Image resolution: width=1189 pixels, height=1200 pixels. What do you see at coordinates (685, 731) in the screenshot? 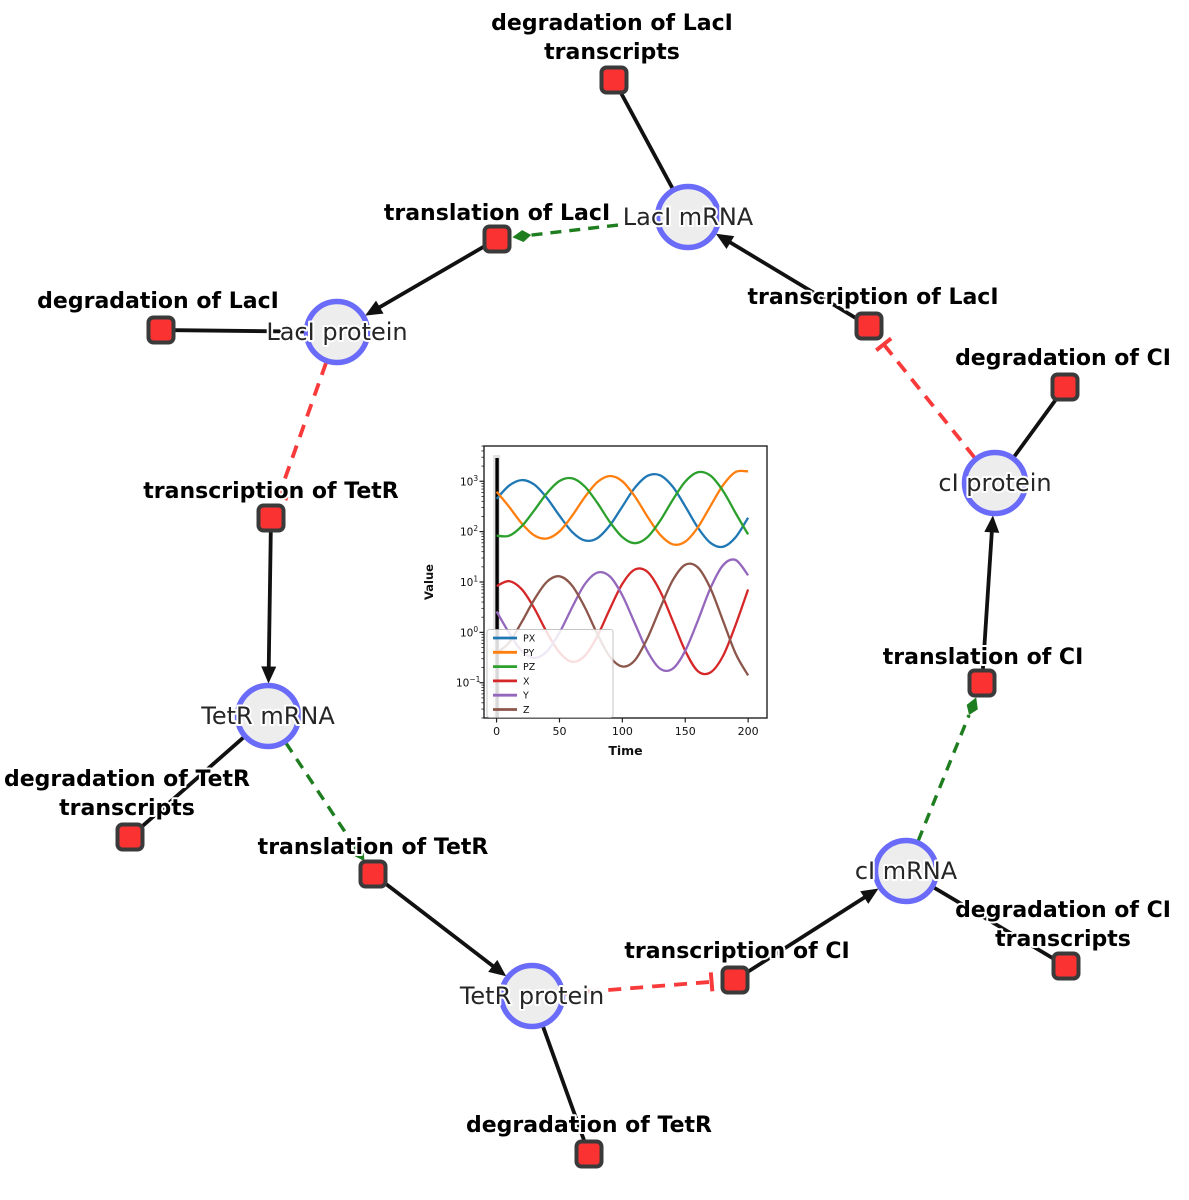
I see `x-tick-label: 150` at bounding box center [685, 731].